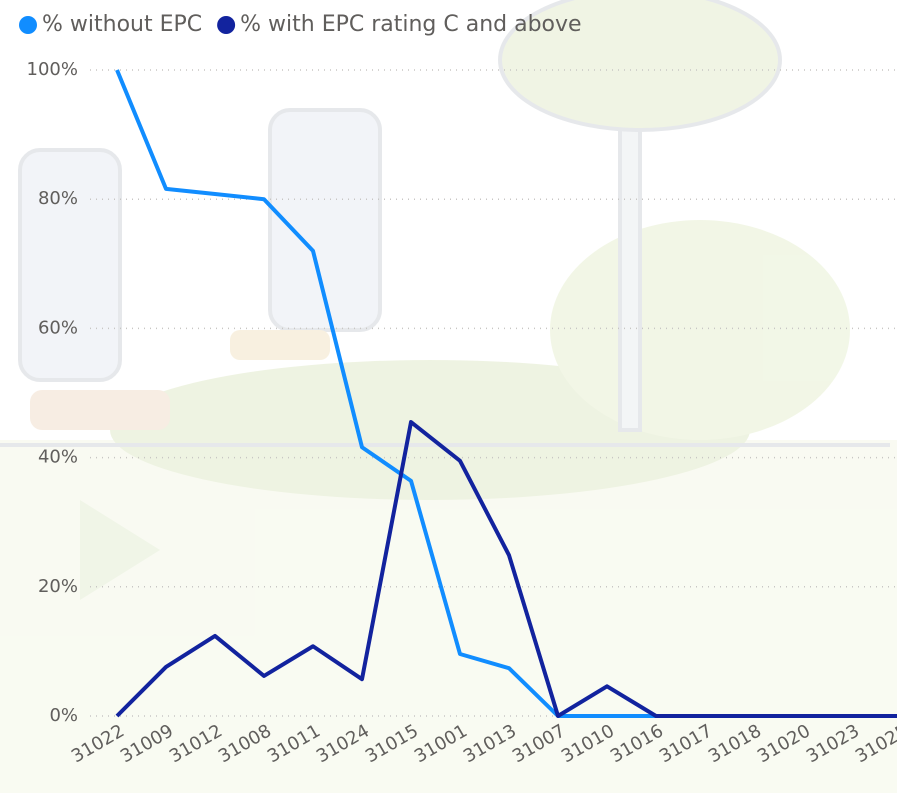 The width and height of the screenshot is (897, 793). Describe the element at coordinates (70, 265) in the screenshot. I see `figure-left` at that location.